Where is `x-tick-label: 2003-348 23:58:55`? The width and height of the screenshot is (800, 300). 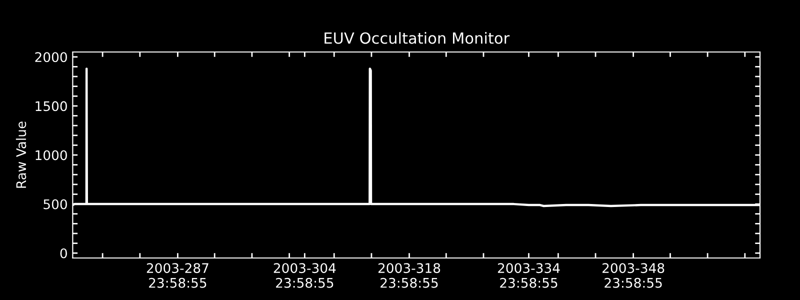
x-tick-label: 2003-348 23:58:55 is located at coordinates (633, 275).